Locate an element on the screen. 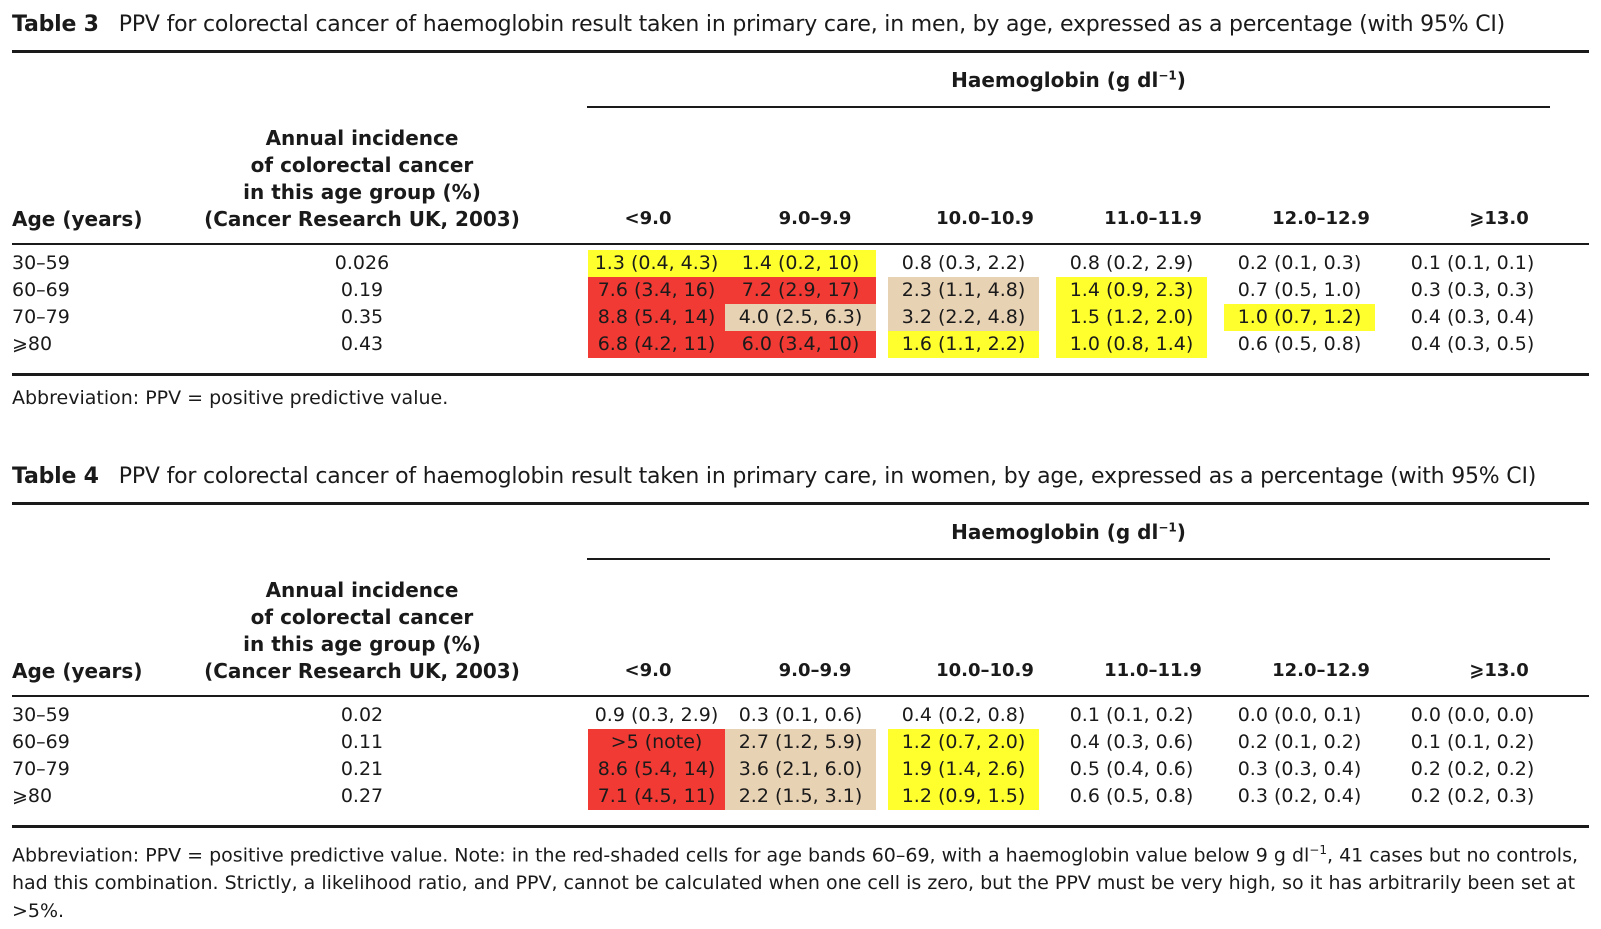 The width and height of the screenshot is (1601, 929). ppv-cell: 6.8 (4.2, 11) is located at coordinates (656, 344).